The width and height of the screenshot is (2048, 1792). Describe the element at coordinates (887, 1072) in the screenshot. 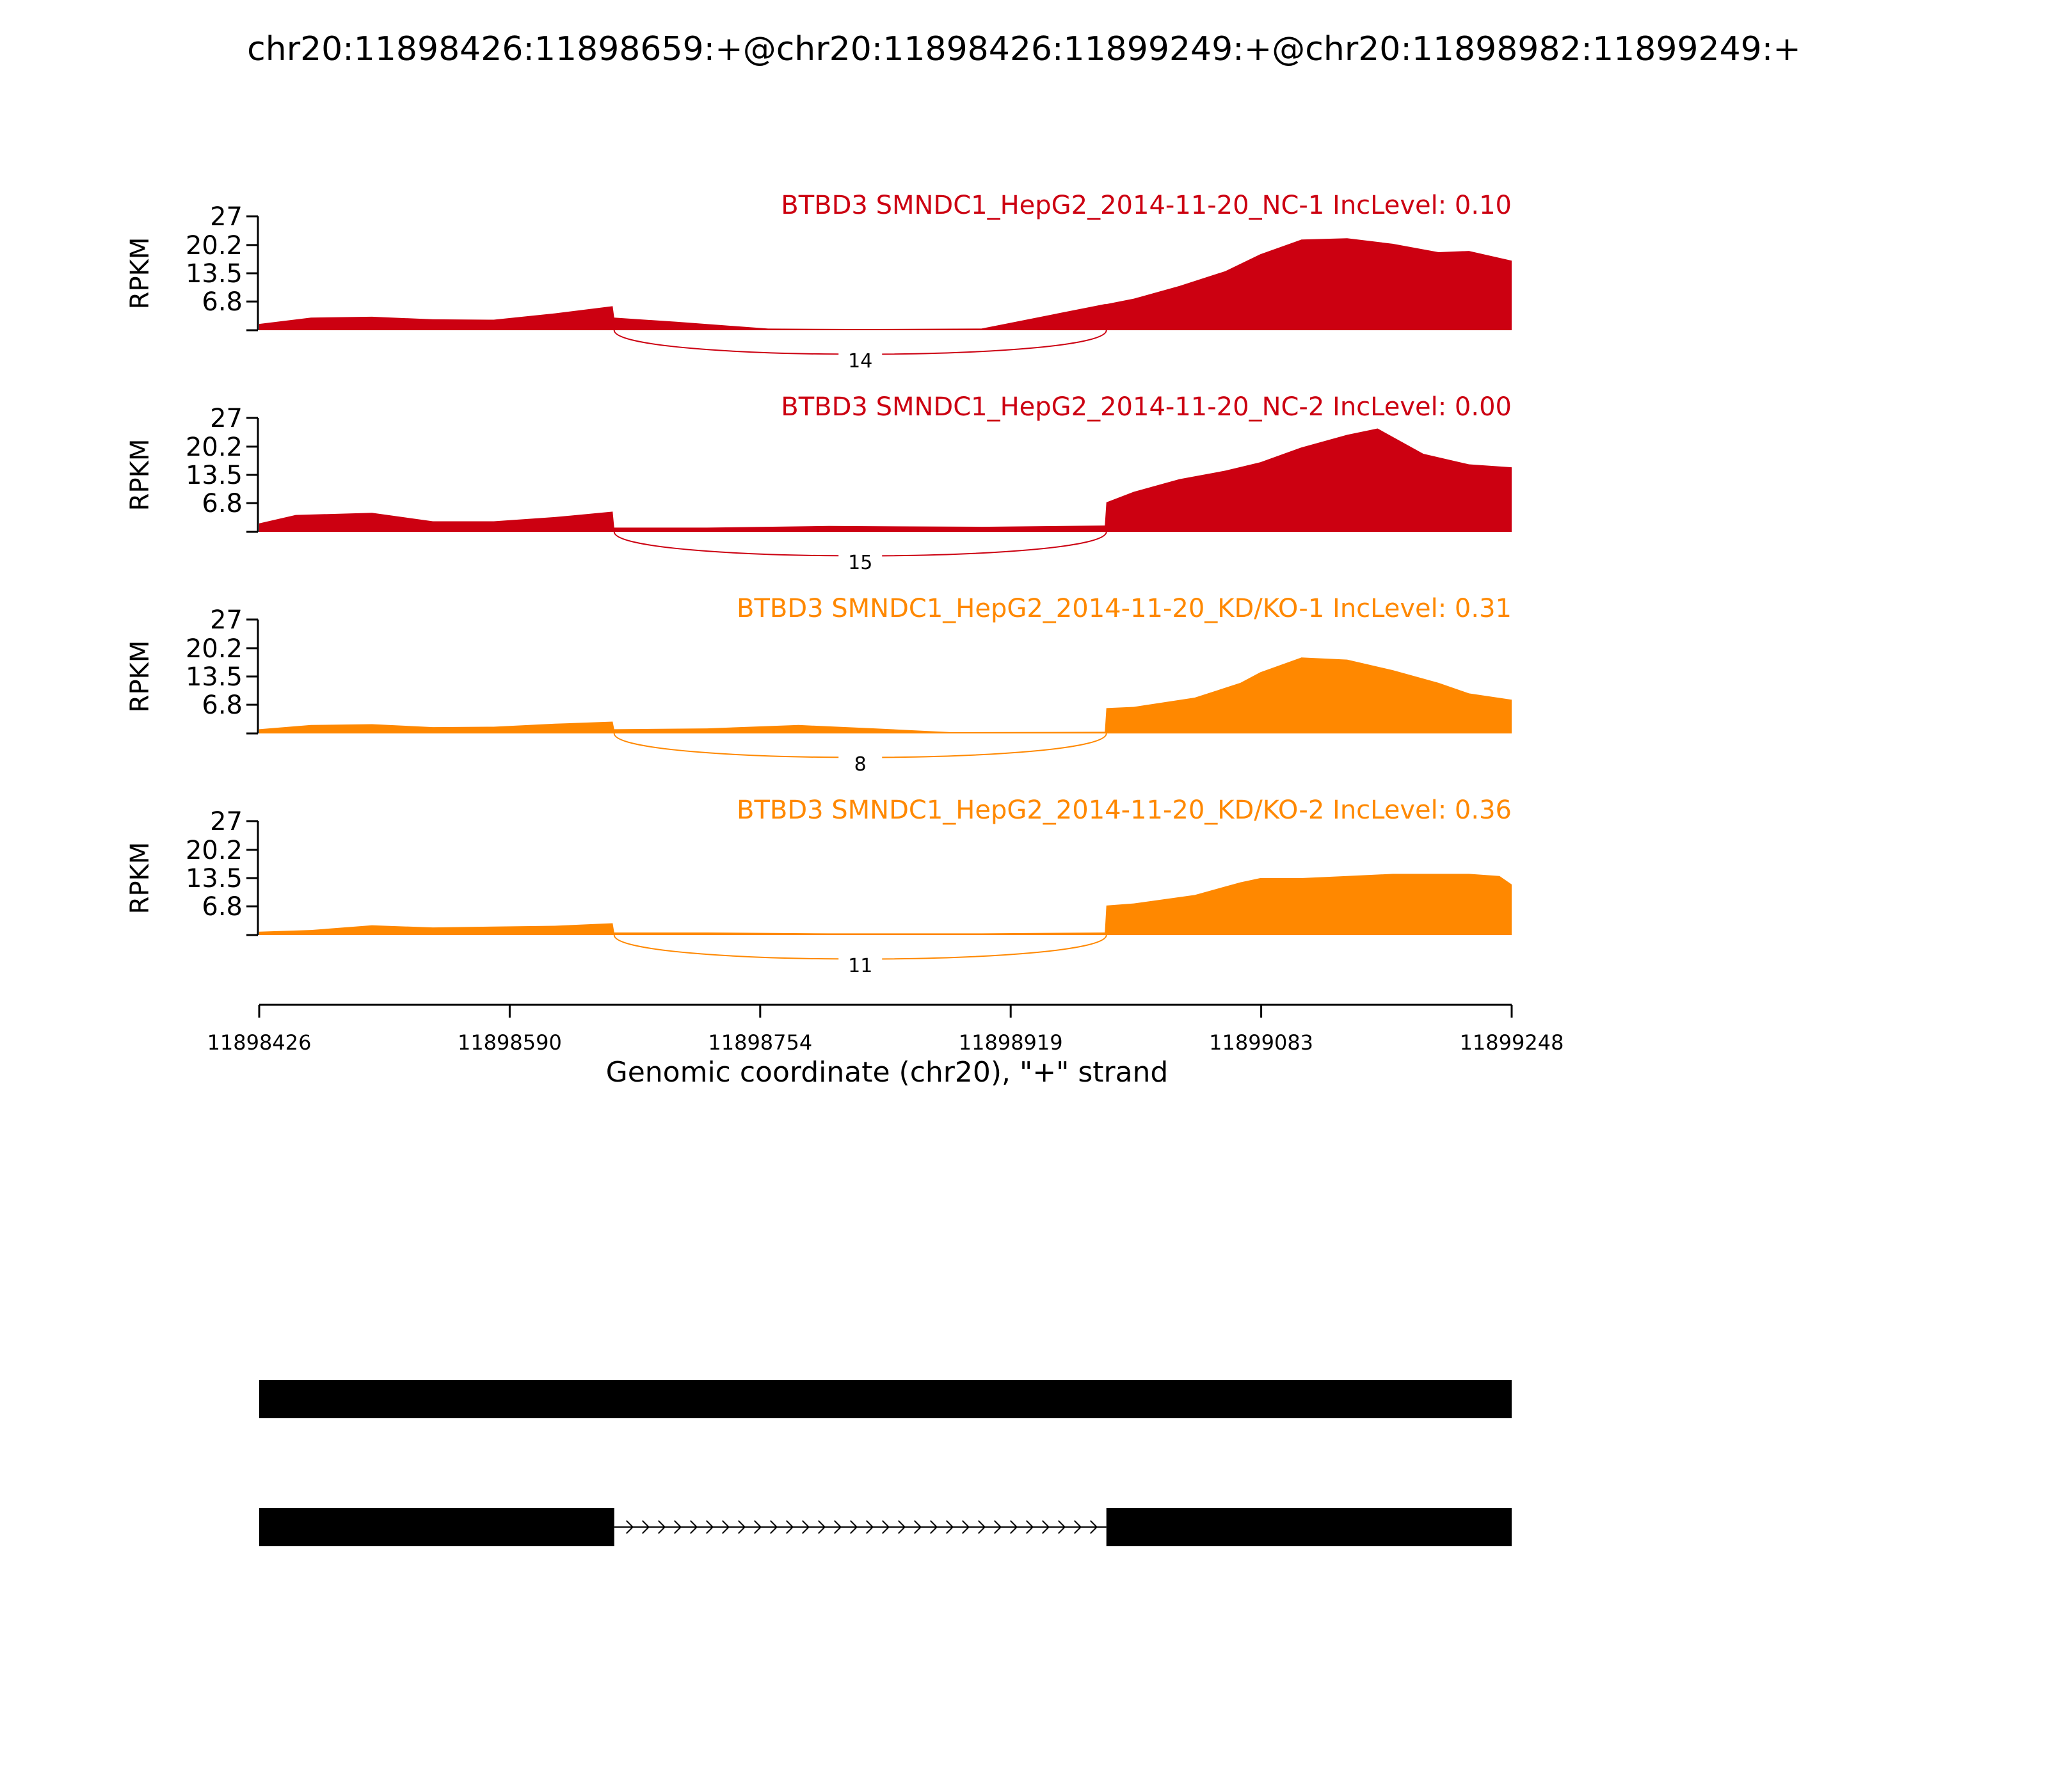

I see `x-axis-label: Genomic coordinate (chr20), "+" strand` at that location.